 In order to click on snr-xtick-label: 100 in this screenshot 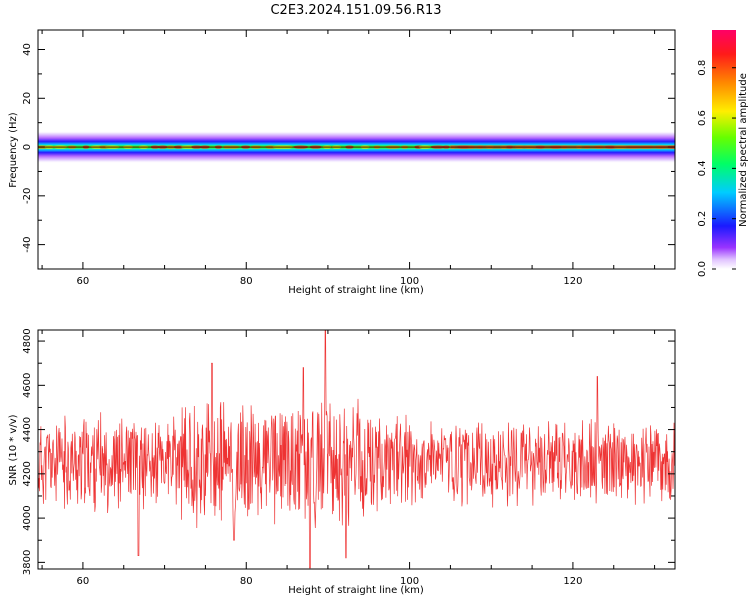, I will do `click(409, 581)`.